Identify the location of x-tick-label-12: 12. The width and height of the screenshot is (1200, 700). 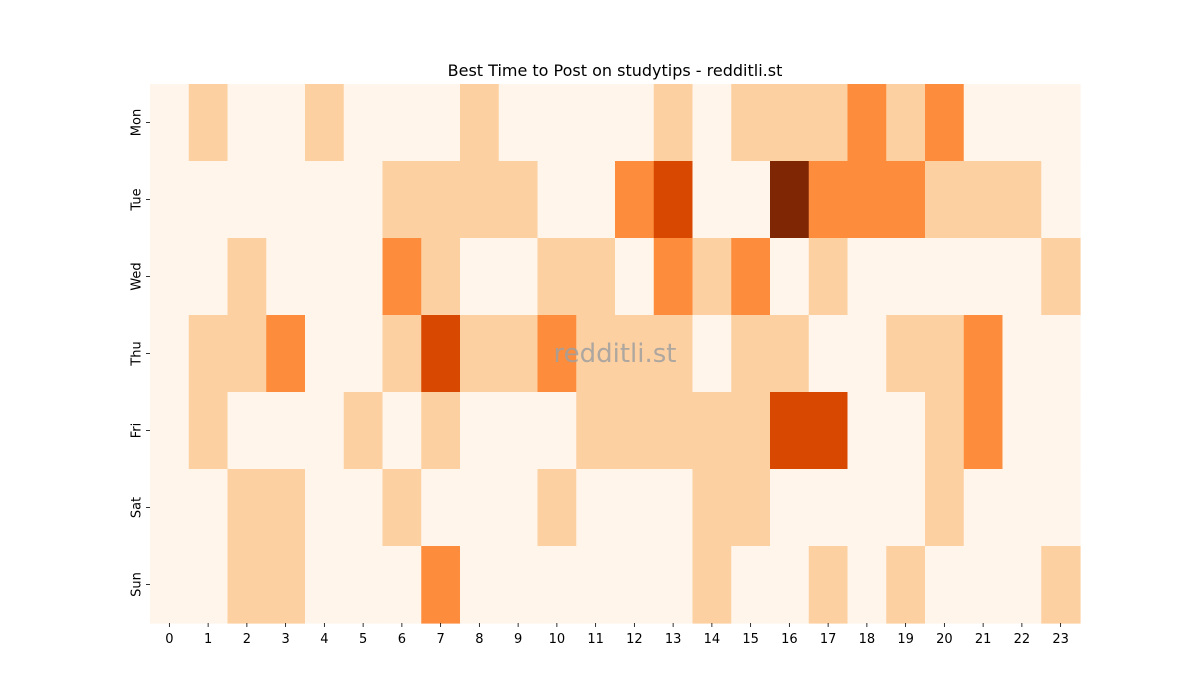
(634, 639).